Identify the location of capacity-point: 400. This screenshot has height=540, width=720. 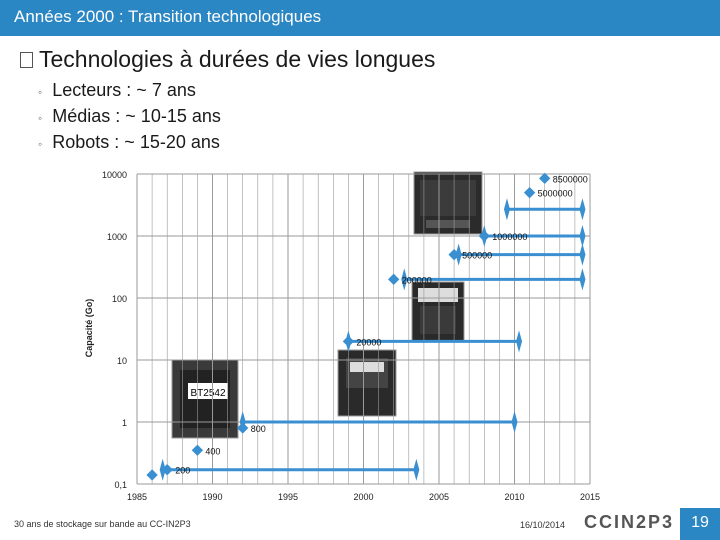
(205, 450).